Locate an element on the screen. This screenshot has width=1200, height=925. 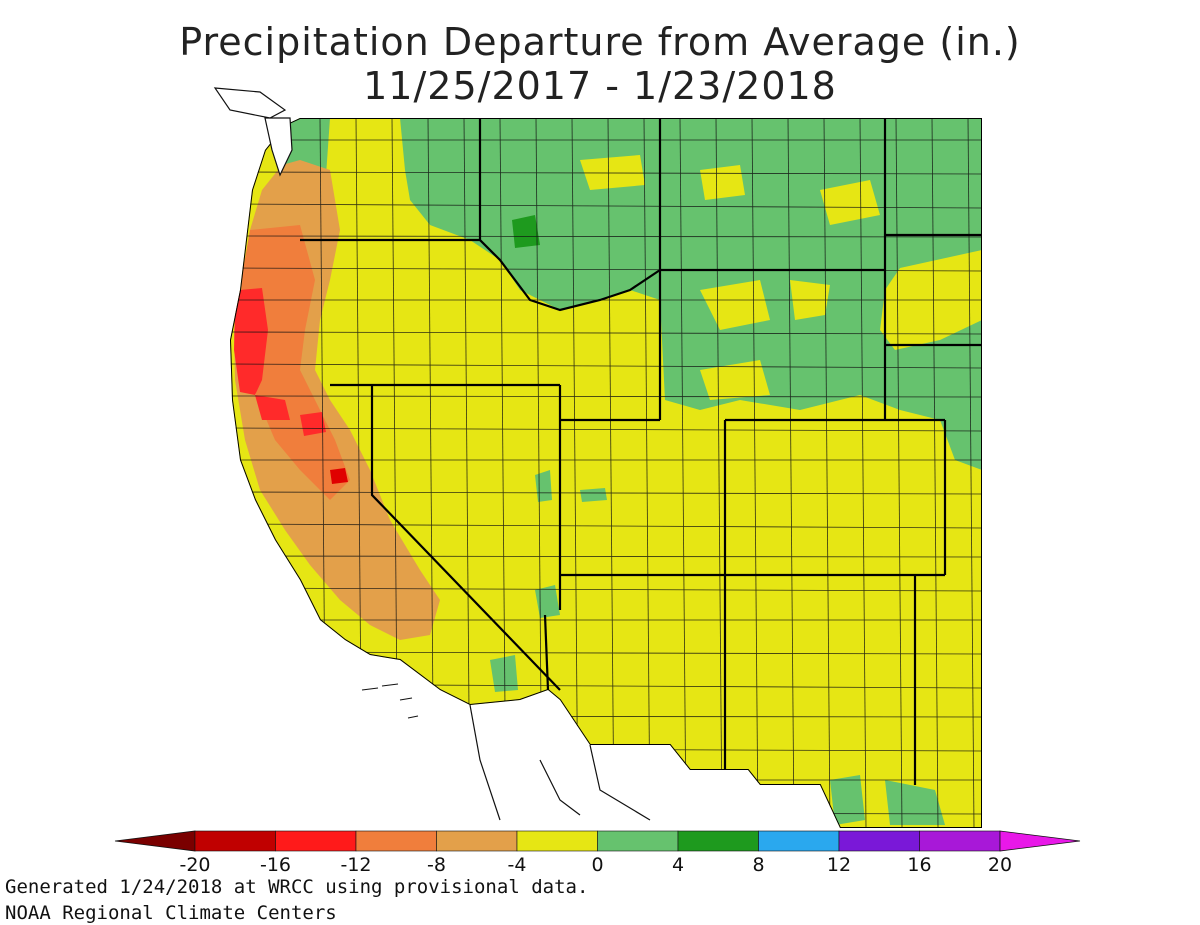
legend-colorbar is located at coordinates (597, 841).